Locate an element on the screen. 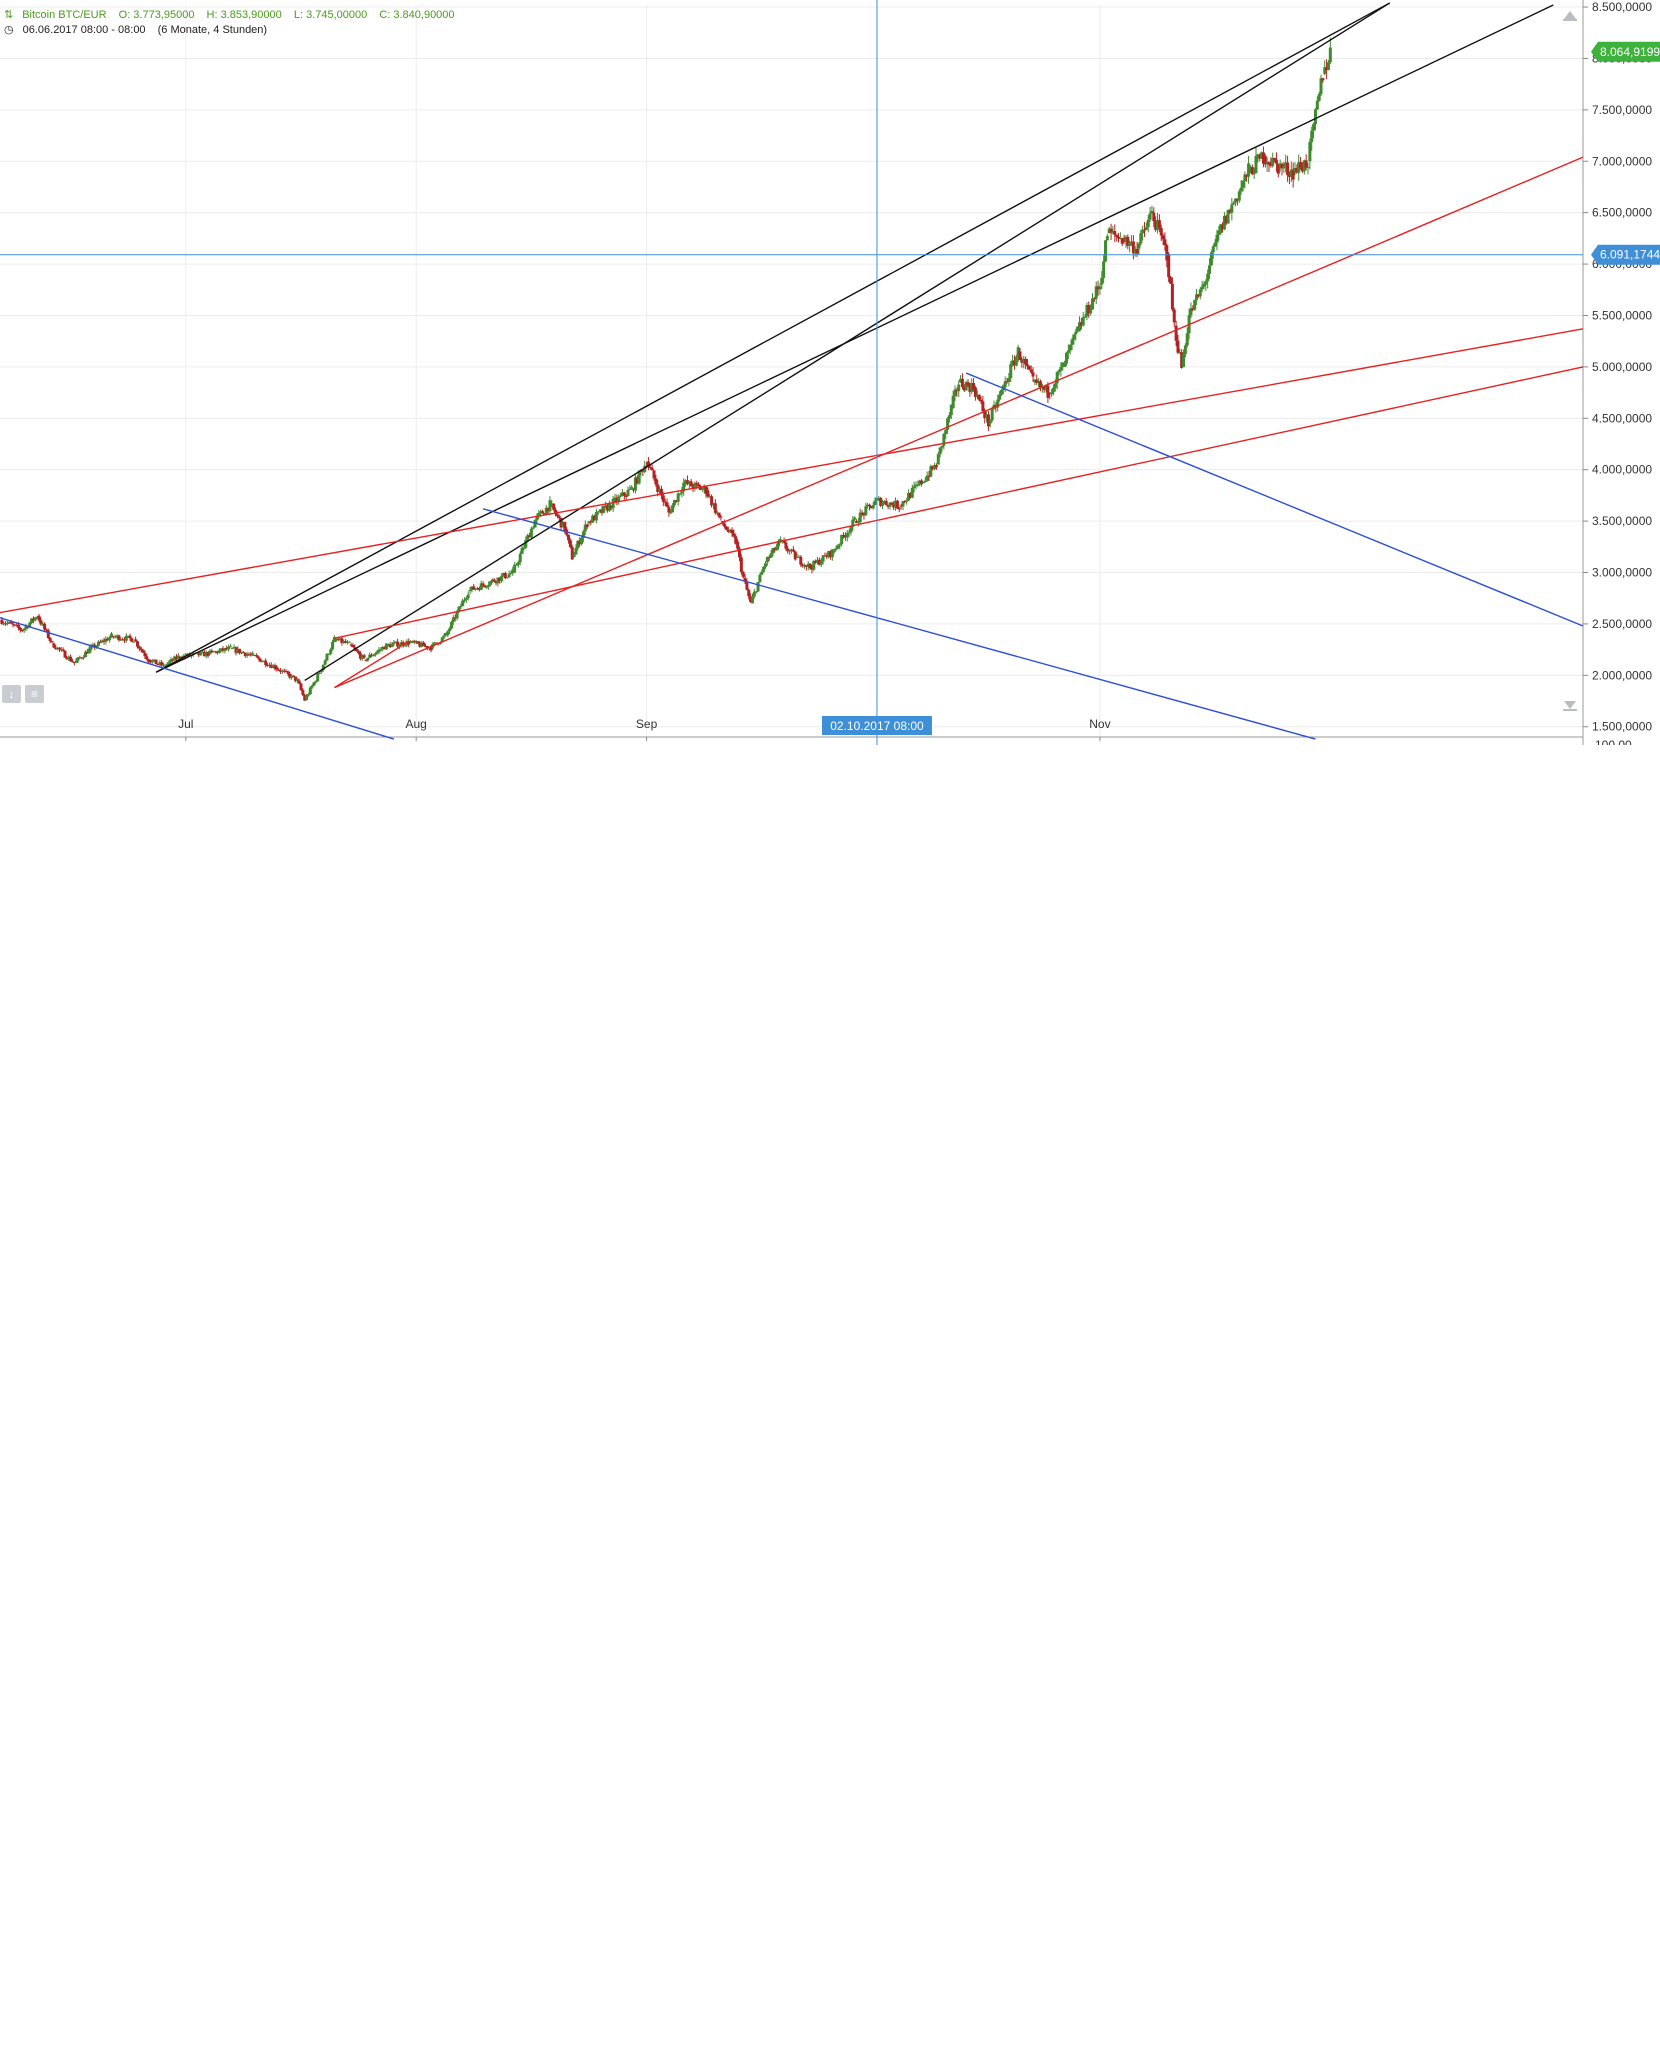 This screenshot has height=2048, width=1660. scroll-up-triangle-icon is located at coordinates (1570, 15).